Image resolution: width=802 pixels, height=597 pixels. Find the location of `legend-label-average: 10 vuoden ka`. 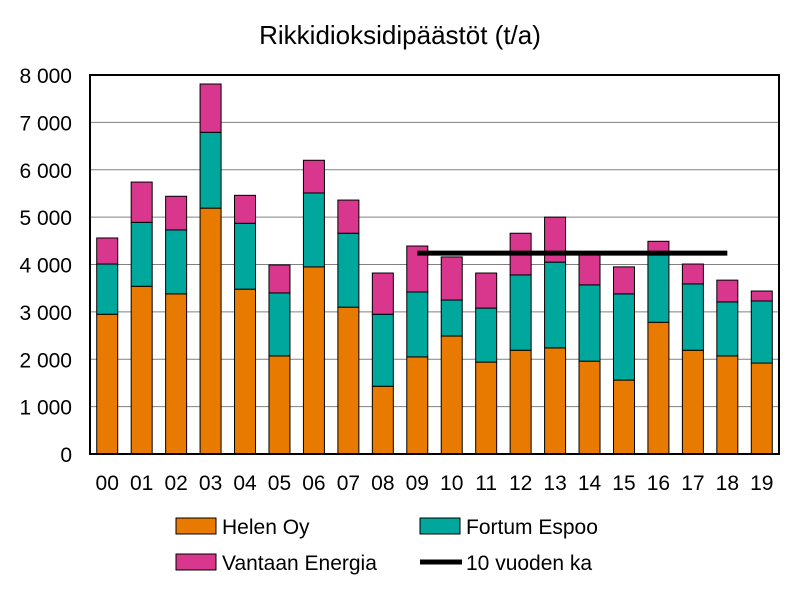

legend-label-average: 10 vuoden ka is located at coordinates (529, 563).